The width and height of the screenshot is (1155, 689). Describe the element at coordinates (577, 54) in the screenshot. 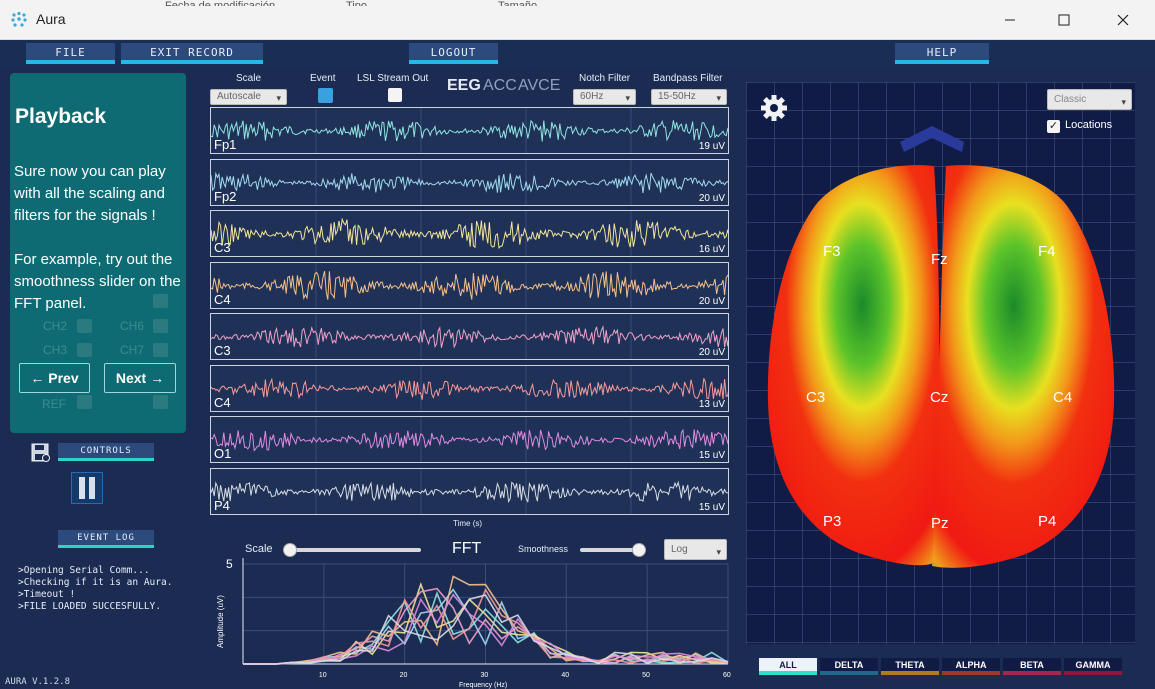

I see `menu-bar: FILE EXIT RECORD LOGOUT HELP` at that location.